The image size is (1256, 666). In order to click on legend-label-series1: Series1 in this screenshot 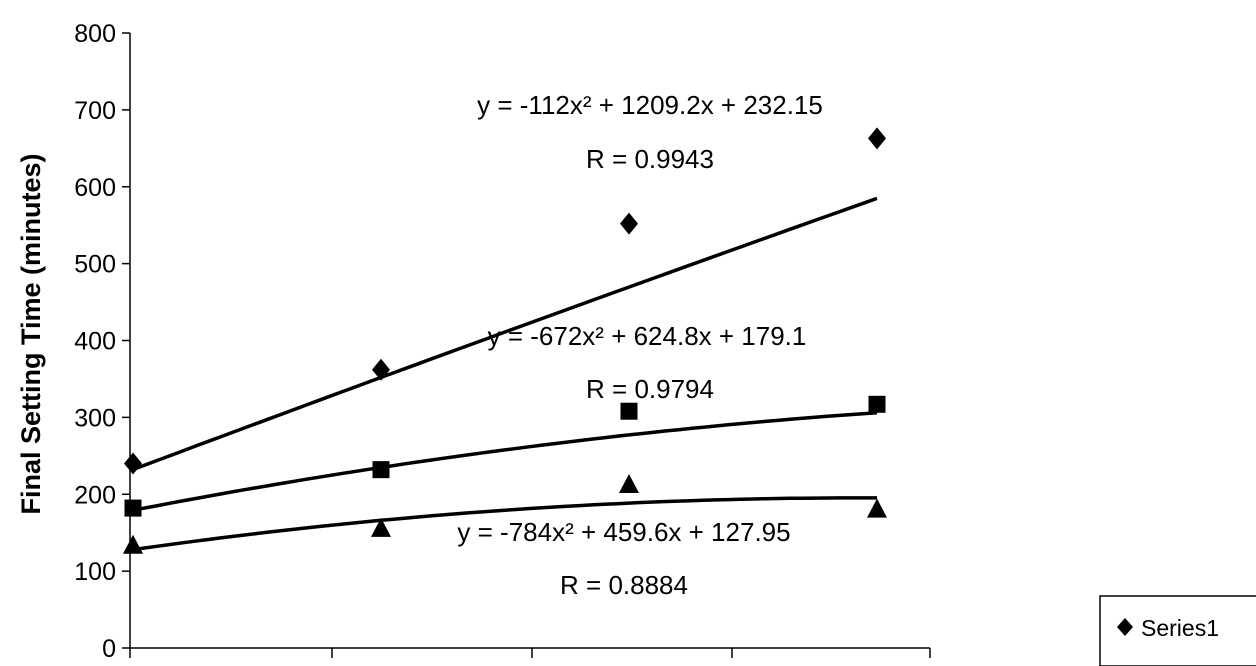, I will do `click(1180, 628)`.